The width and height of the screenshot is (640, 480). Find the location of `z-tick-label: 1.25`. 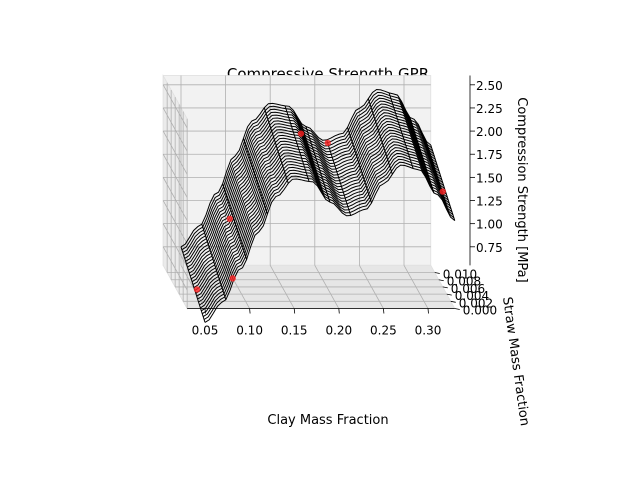

z-tick-label: 1.25 is located at coordinates (489, 202).